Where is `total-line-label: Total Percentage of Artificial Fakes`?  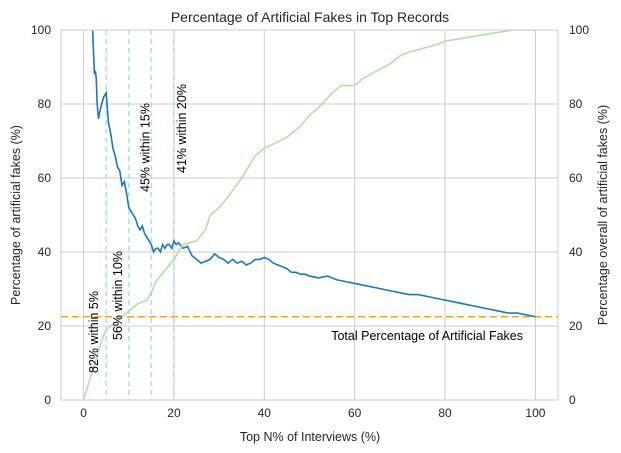 total-line-label: Total Percentage of Artificial Fakes is located at coordinates (427, 336).